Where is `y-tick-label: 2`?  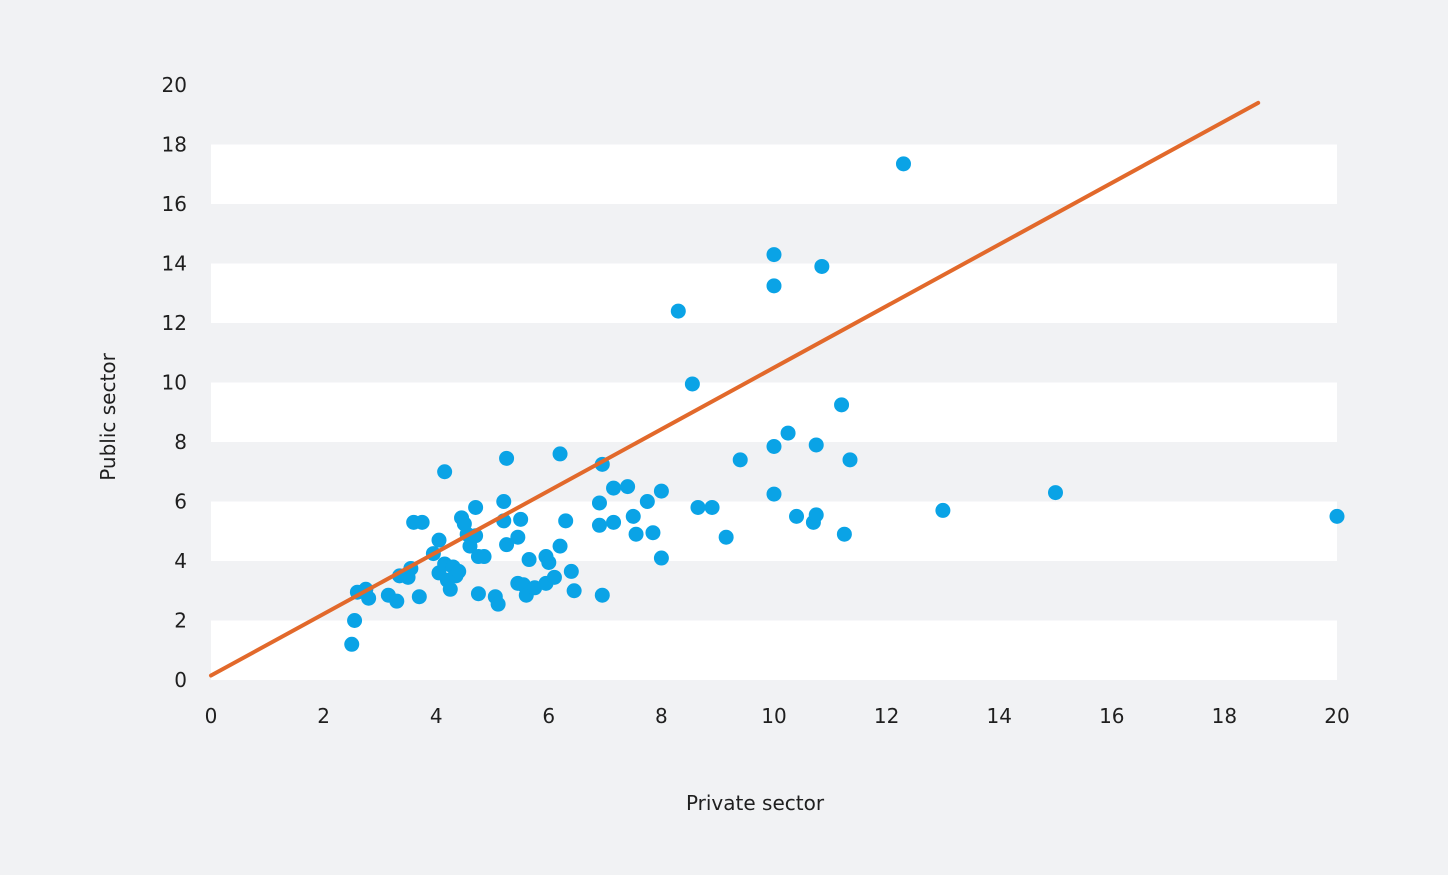 y-tick-label: 2 is located at coordinates (180, 621).